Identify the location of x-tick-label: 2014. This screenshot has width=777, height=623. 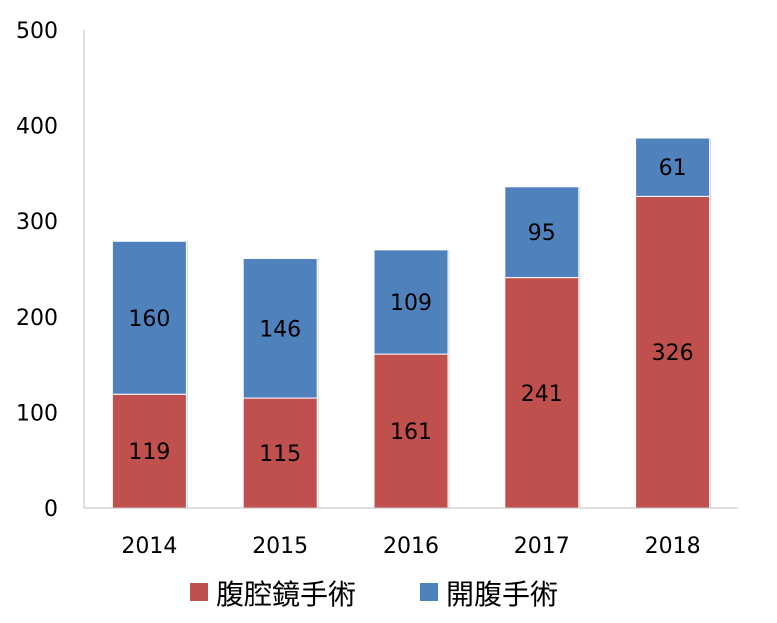
(149, 546).